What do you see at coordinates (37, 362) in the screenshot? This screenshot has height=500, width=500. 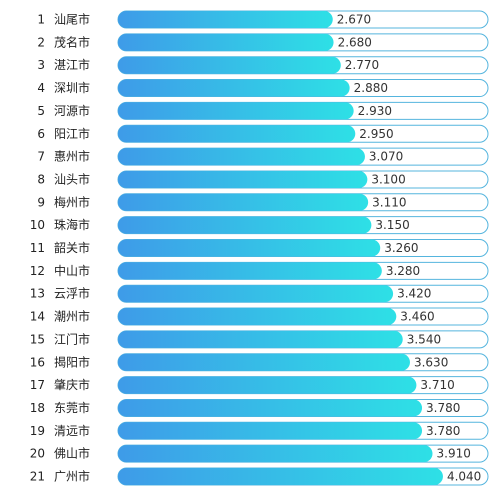 I see `rank-label: 16` at bounding box center [37, 362].